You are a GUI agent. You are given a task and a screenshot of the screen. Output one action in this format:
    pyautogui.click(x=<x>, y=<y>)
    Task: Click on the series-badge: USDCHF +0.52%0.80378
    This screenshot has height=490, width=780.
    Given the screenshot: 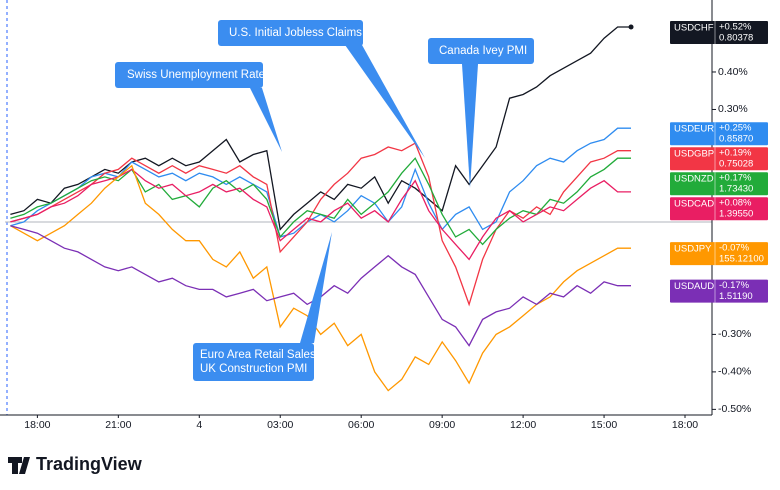 What is the action you would take?
    pyautogui.click(x=719, y=32)
    